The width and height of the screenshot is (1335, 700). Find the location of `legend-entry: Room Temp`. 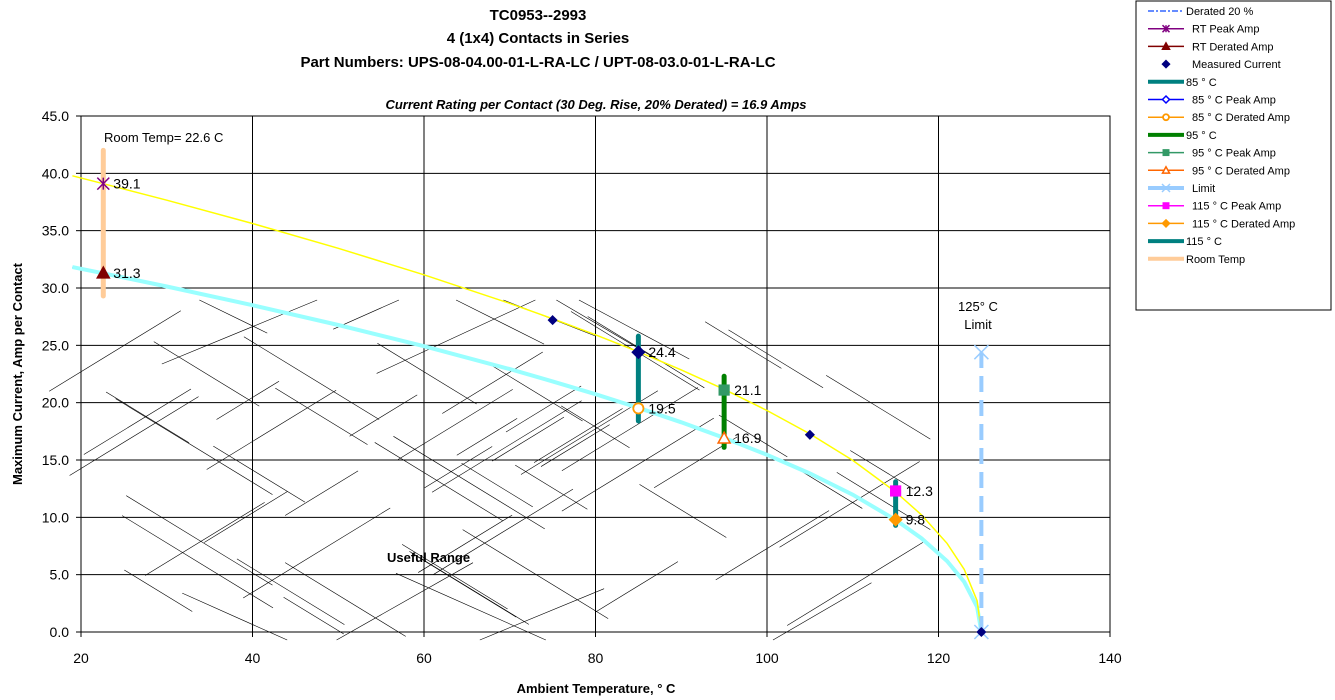

legend-entry: Room Temp is located at coordinates (1196, 260).